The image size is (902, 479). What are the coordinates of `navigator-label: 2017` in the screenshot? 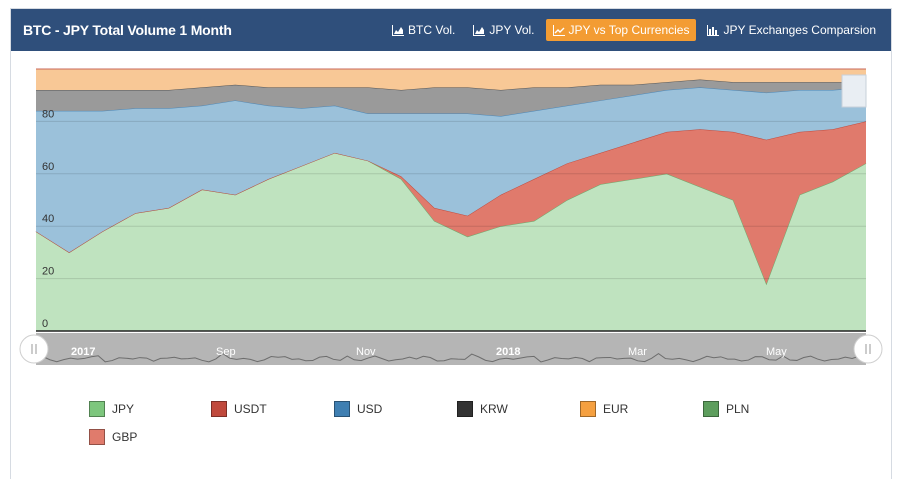 It's located at (83, 352).